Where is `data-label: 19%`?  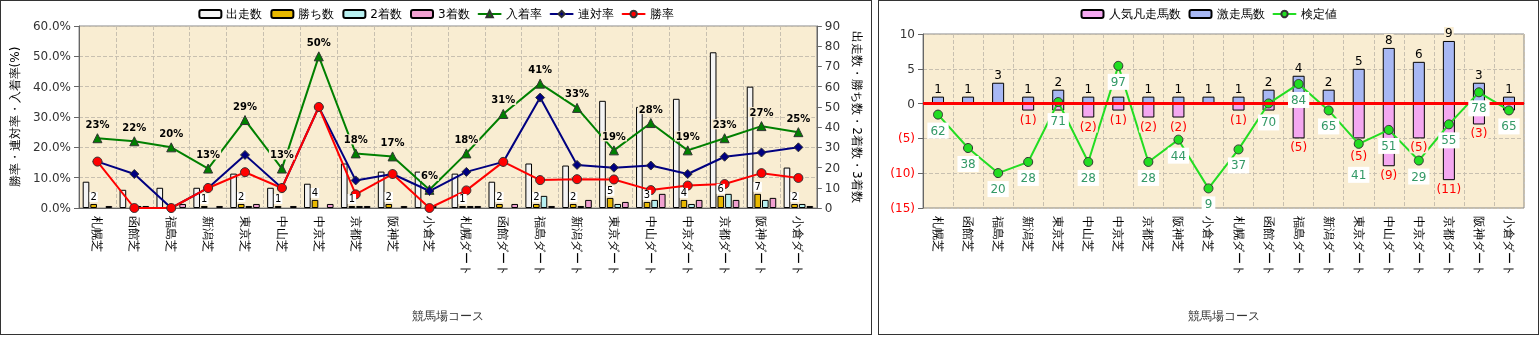
data-label: 19% is located at coordinates (687, 136).